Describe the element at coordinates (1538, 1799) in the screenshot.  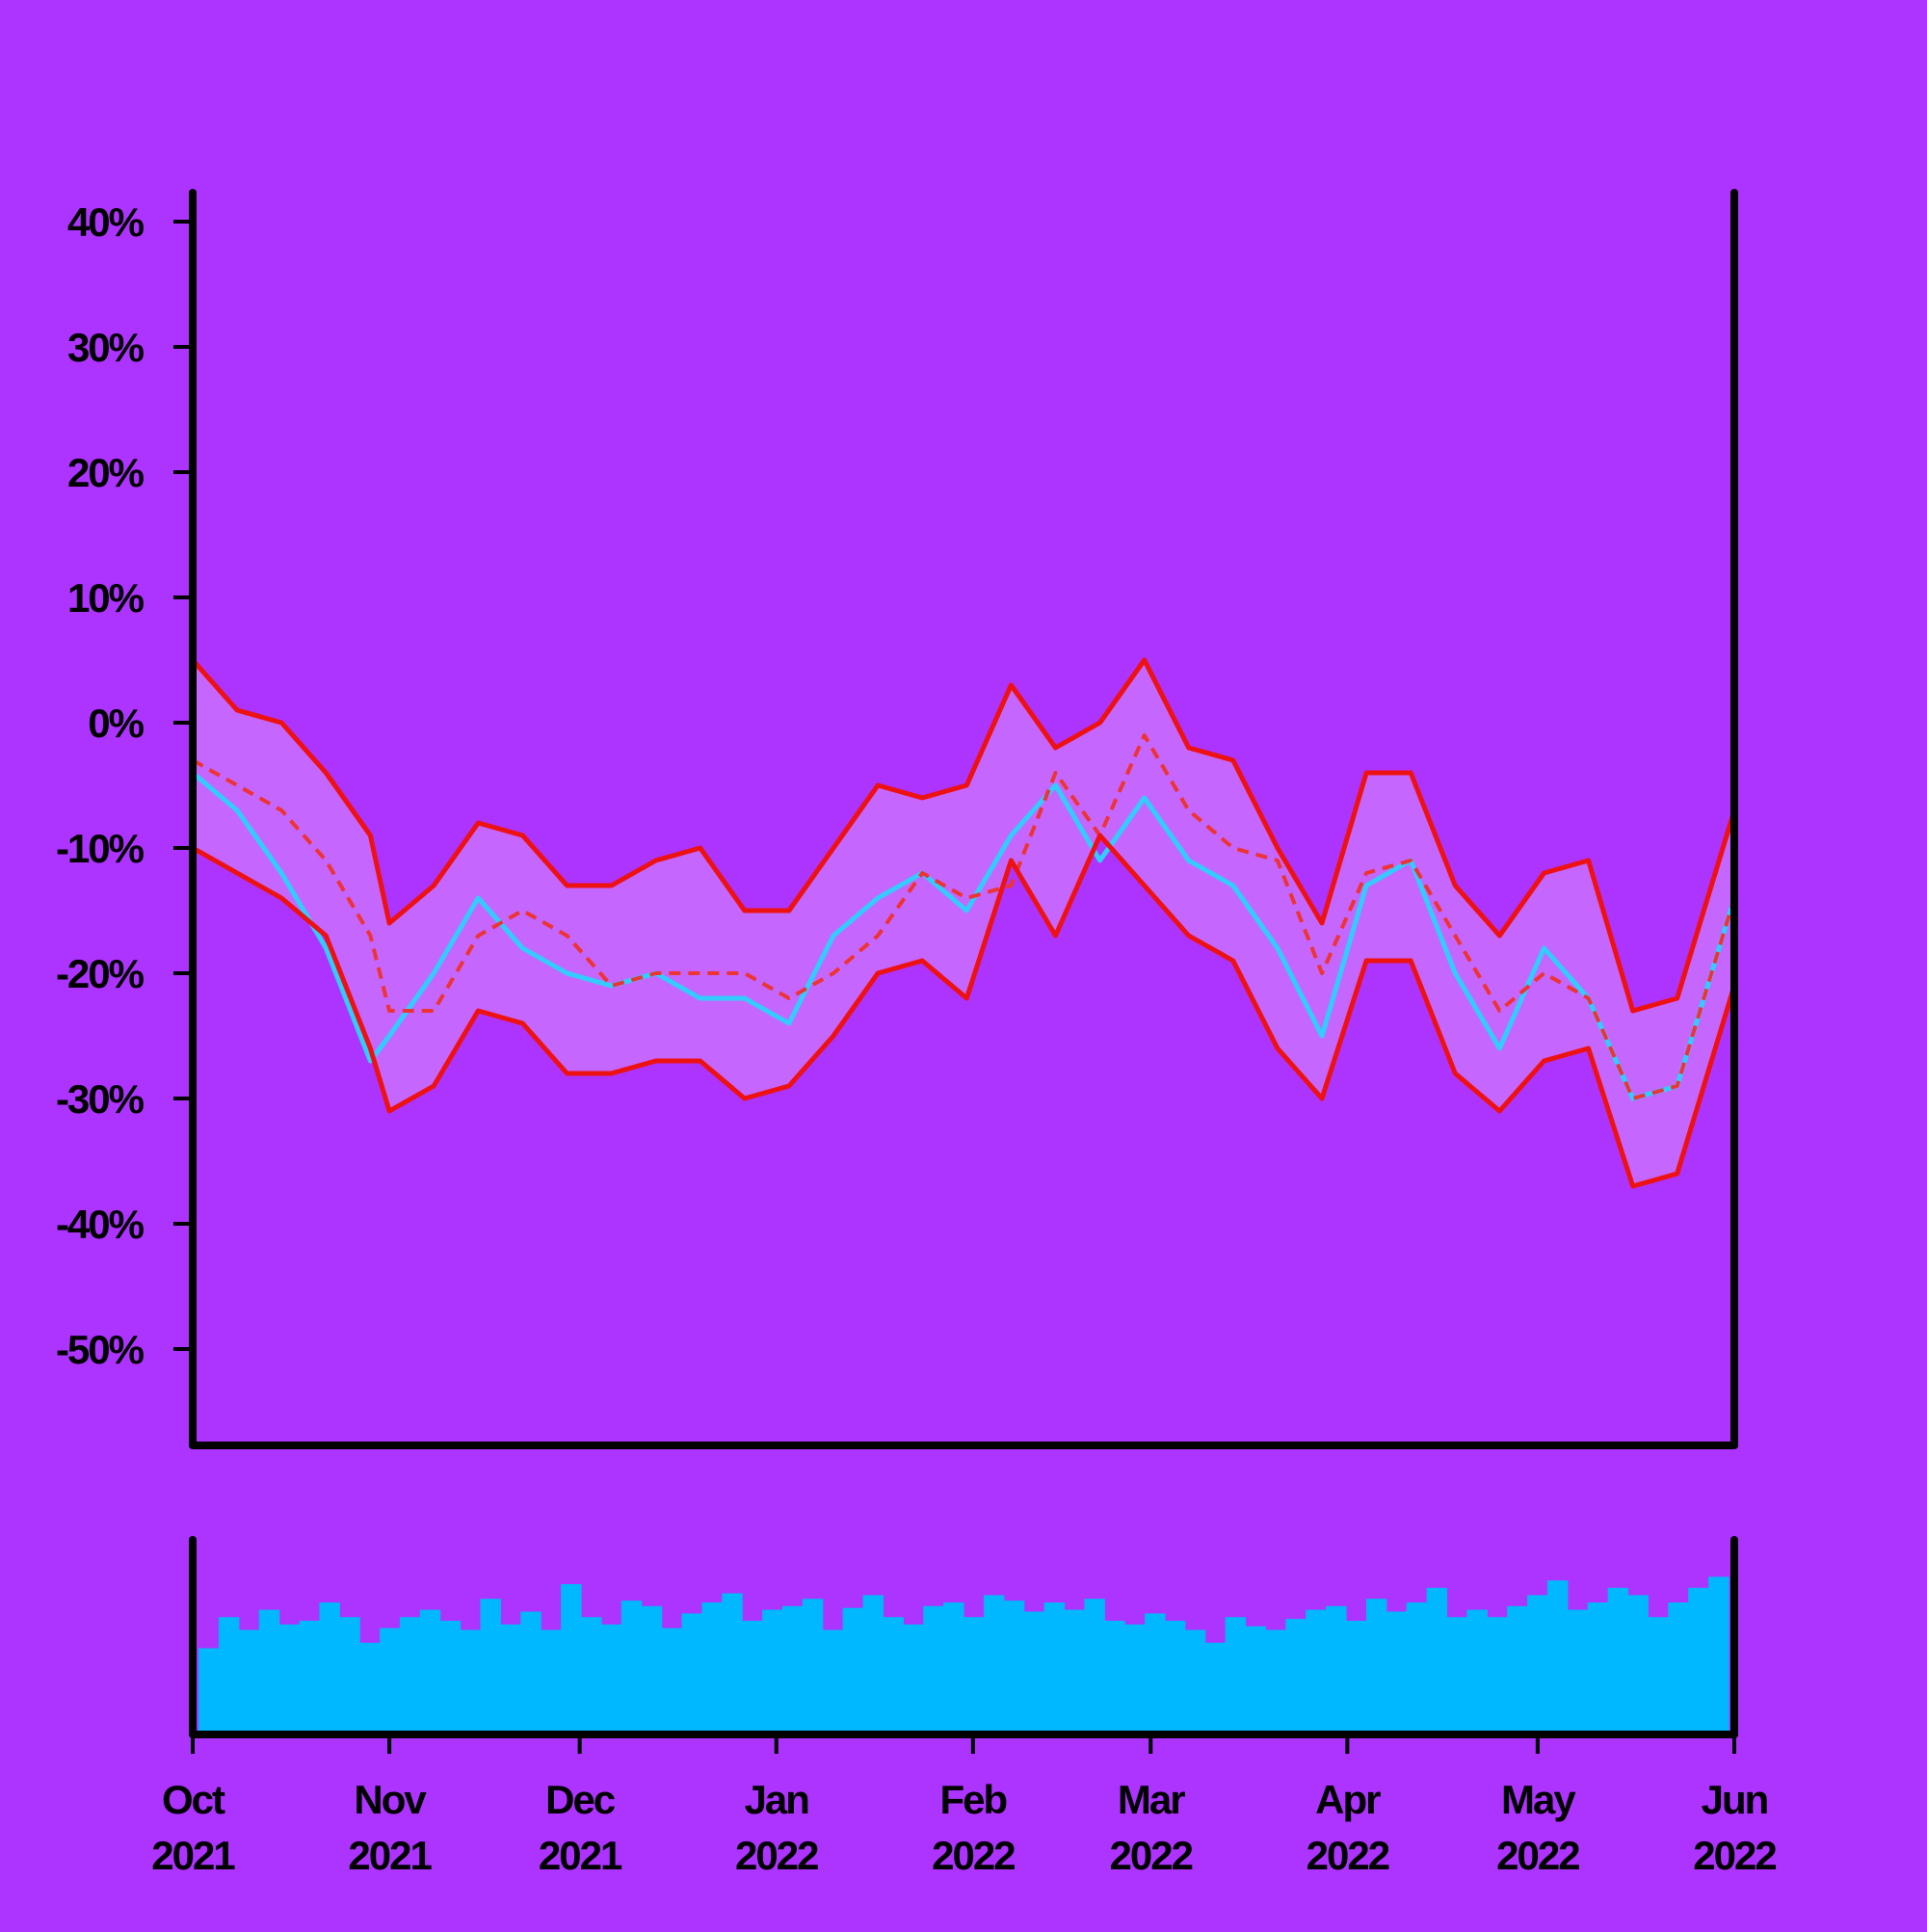
I see `x-tick-month: May` at that location.